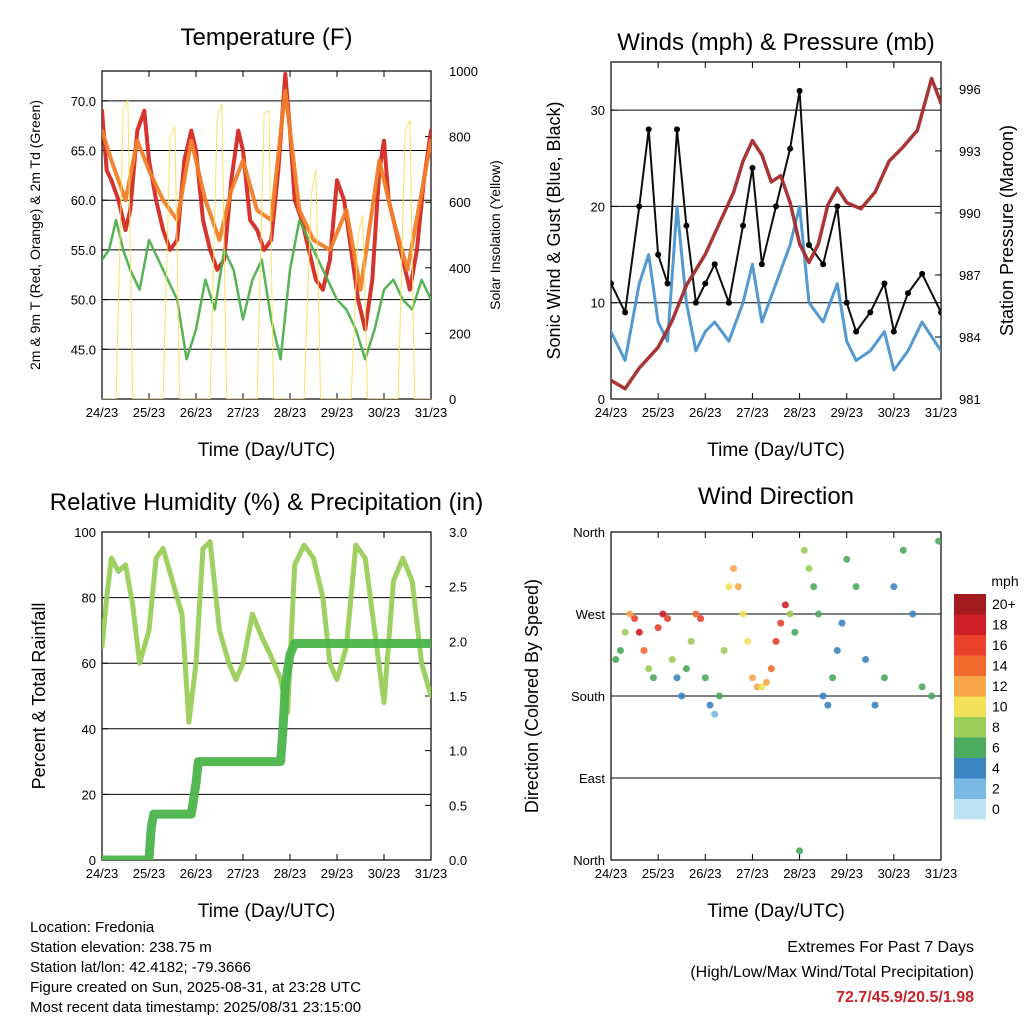  Describe the element at coordinates (776, 911) in the screenshot. I see `chart4-xlabel: Time (Day/UTC)` at that location.